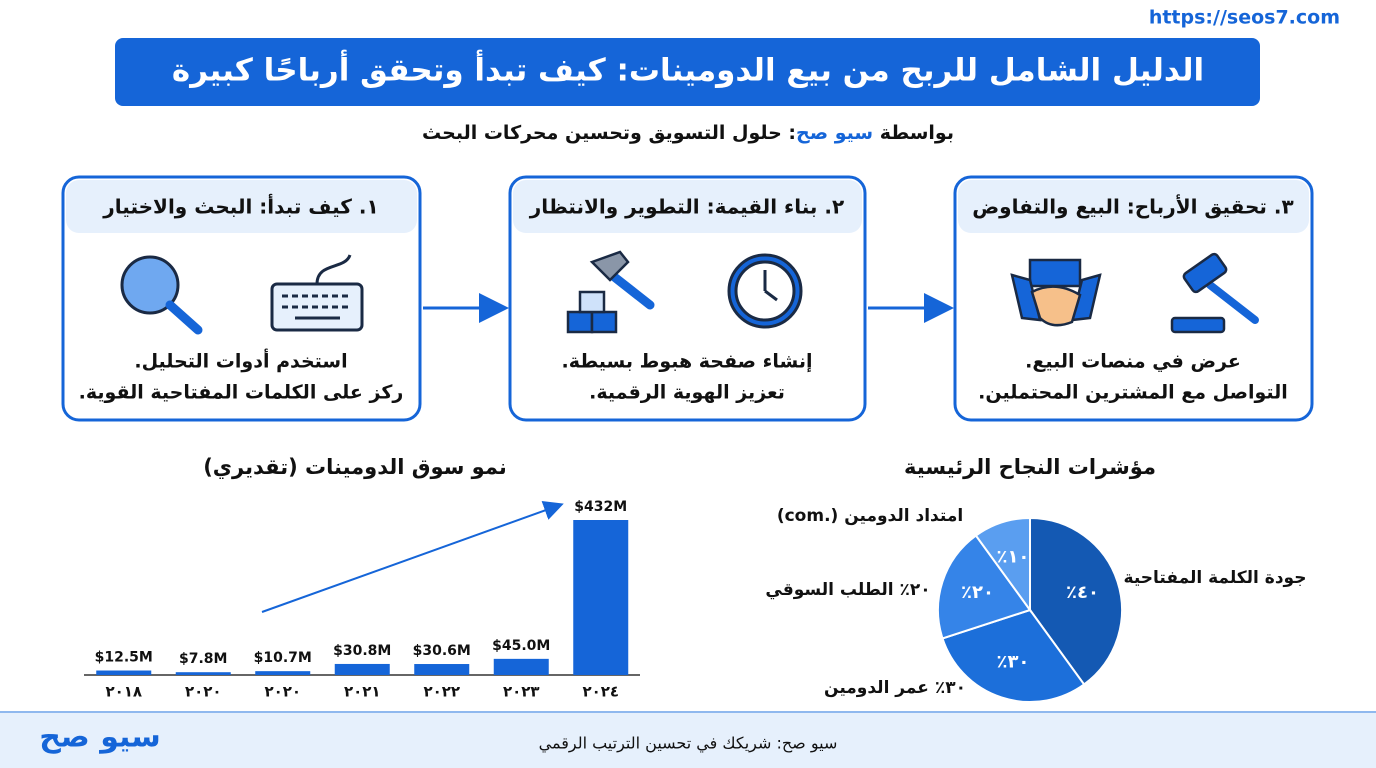 The height and width of the screenshot is (768, 1376). I want to click on step-title: ٣. تحقيق الأرباح: البيع والتفاوض, so click(1132, 206).